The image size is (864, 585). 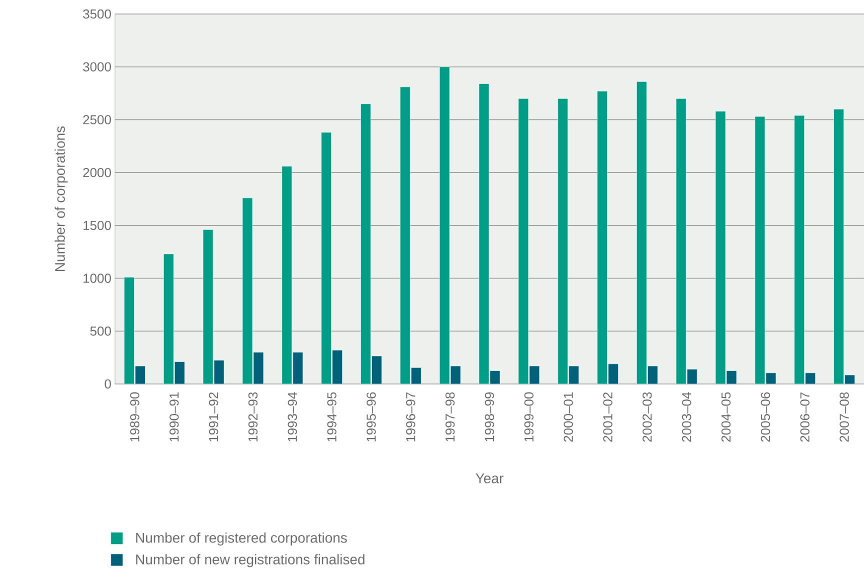 I want to click on x-tick-label: 1996–97, so click(x=411, y=417).